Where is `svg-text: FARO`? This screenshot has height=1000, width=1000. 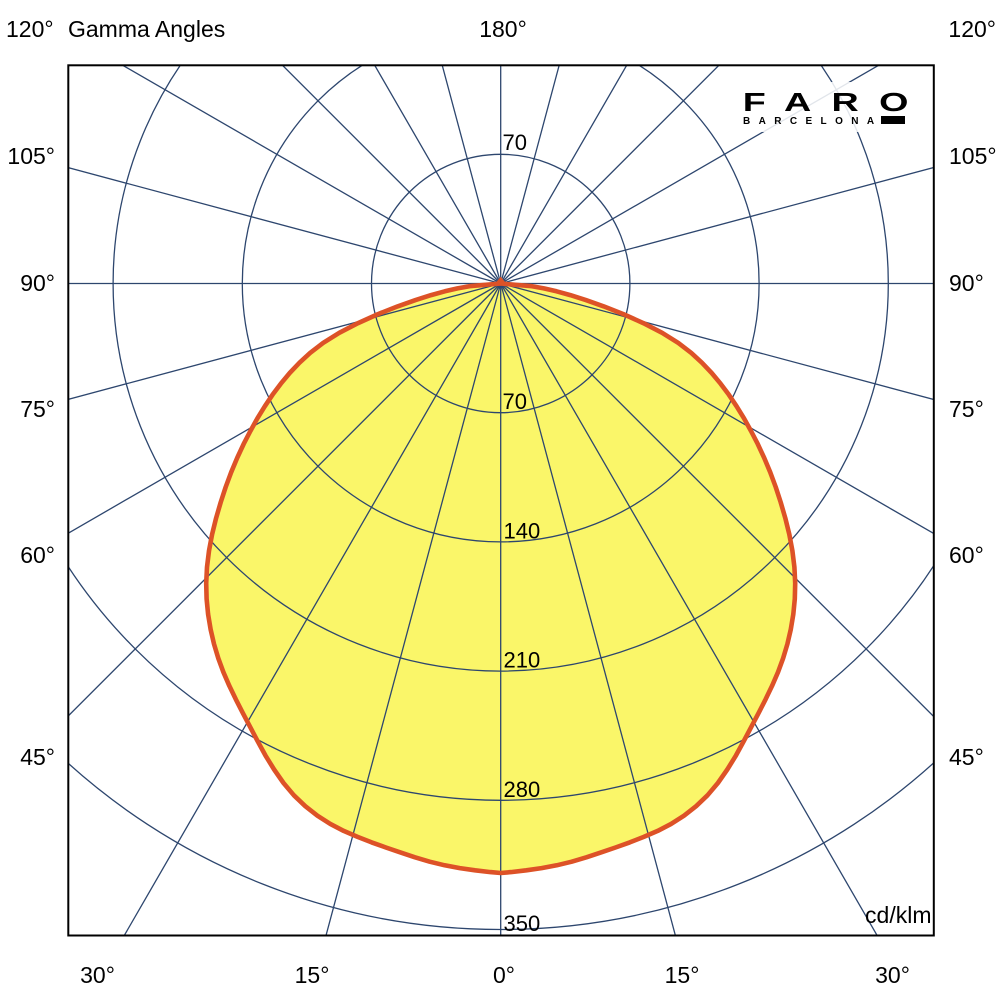
svg-text: FARO is located at coordinates (836, 102).